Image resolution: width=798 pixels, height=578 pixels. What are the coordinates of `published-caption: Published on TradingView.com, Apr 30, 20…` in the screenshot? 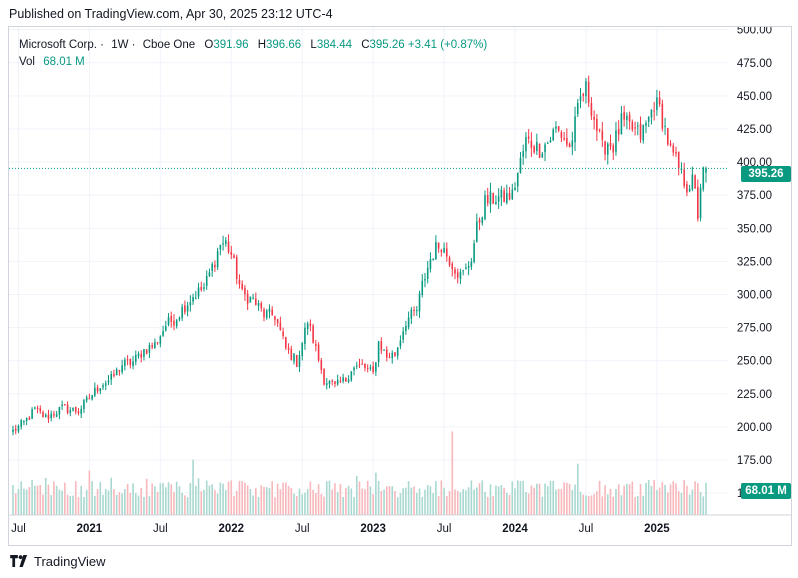 It's located at (171, 14).